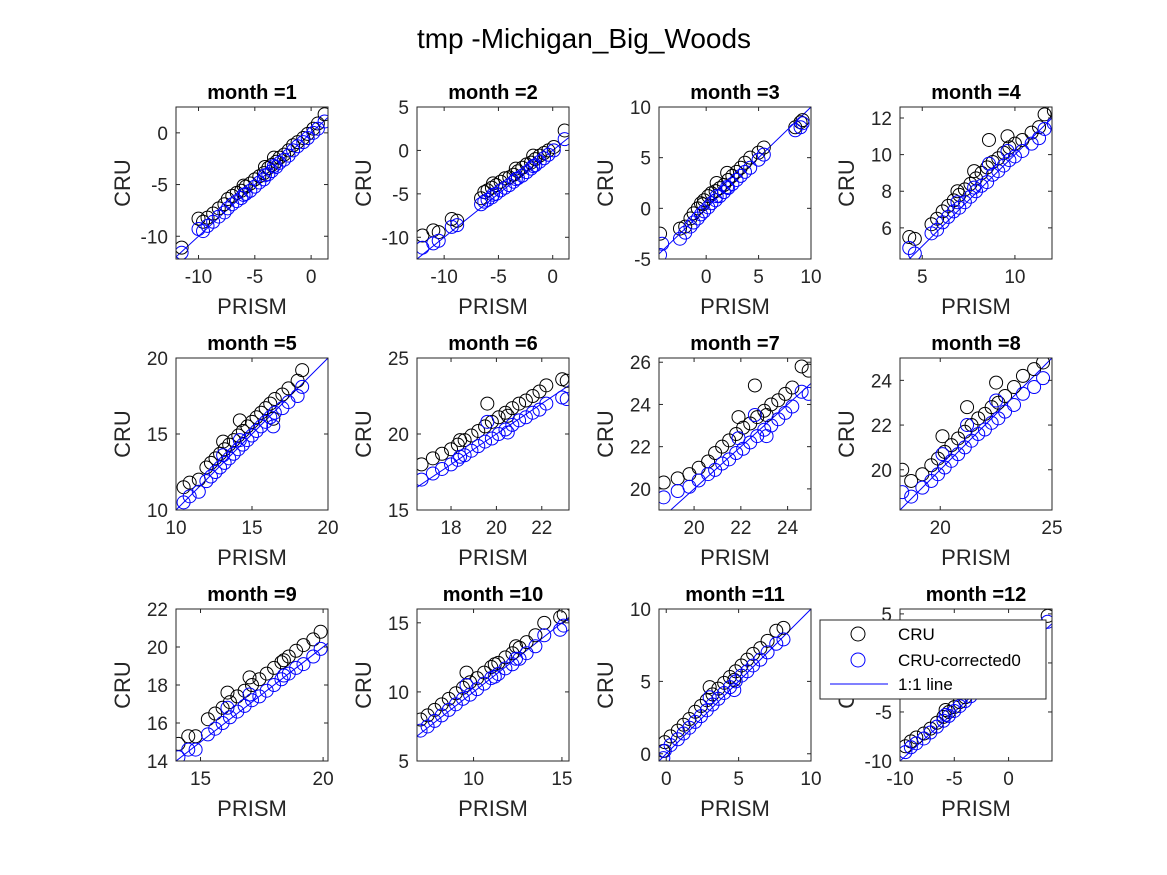 The image size is (1167, 875). Describe the element at coordinates (878, 762) in the screenshot. I see `y-tick-label: -10` at that location.